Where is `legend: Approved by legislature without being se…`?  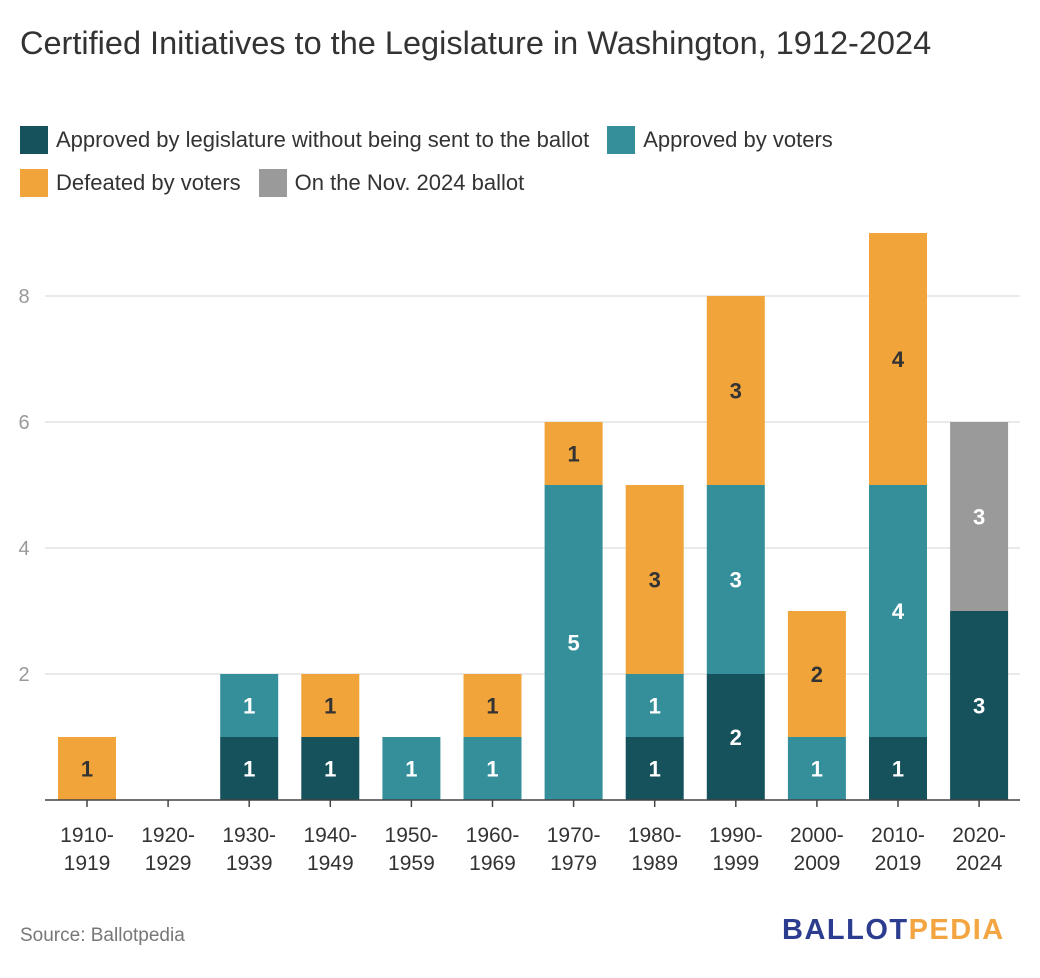 legend: Approved by legislature without being se… is located at coordinates (520, 165).